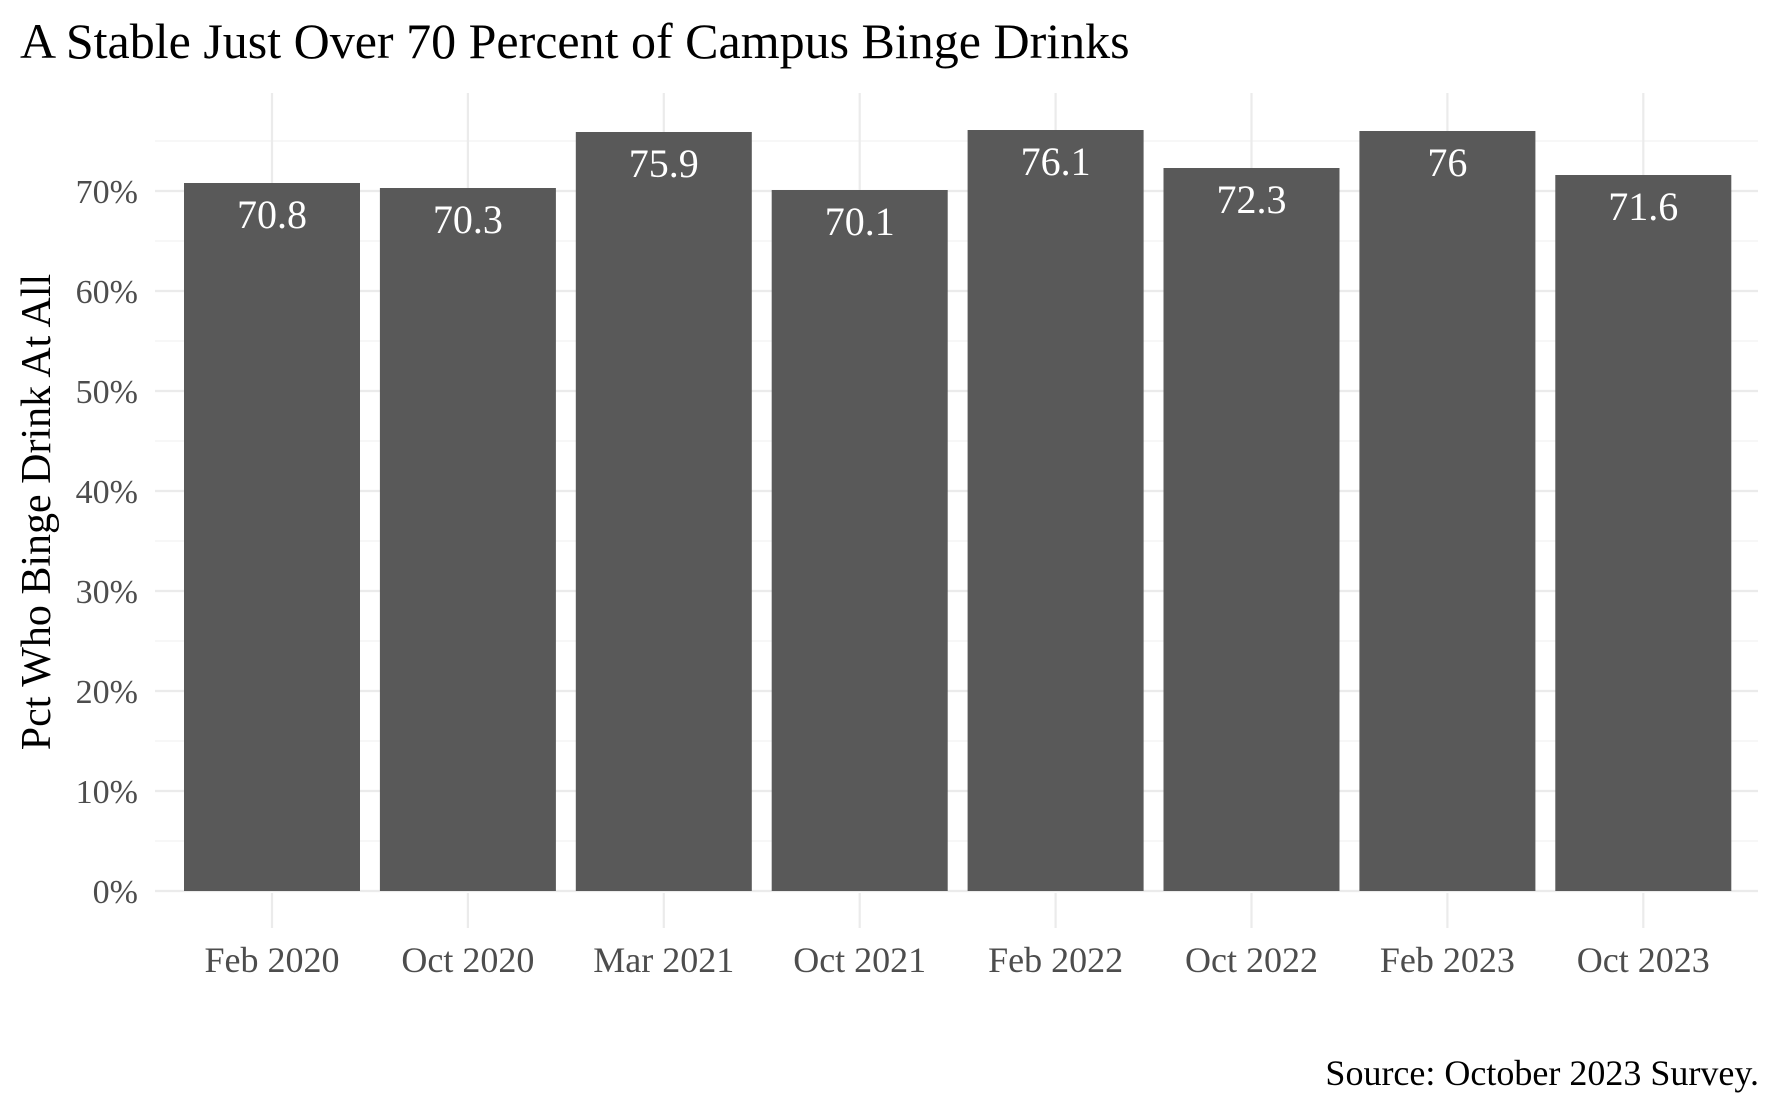 This screenshot has height=1115, width=1777. Describe the element at coordinates (663, 960) in the screenshot. I see `x-tick-label: Mar 2021` at that location.